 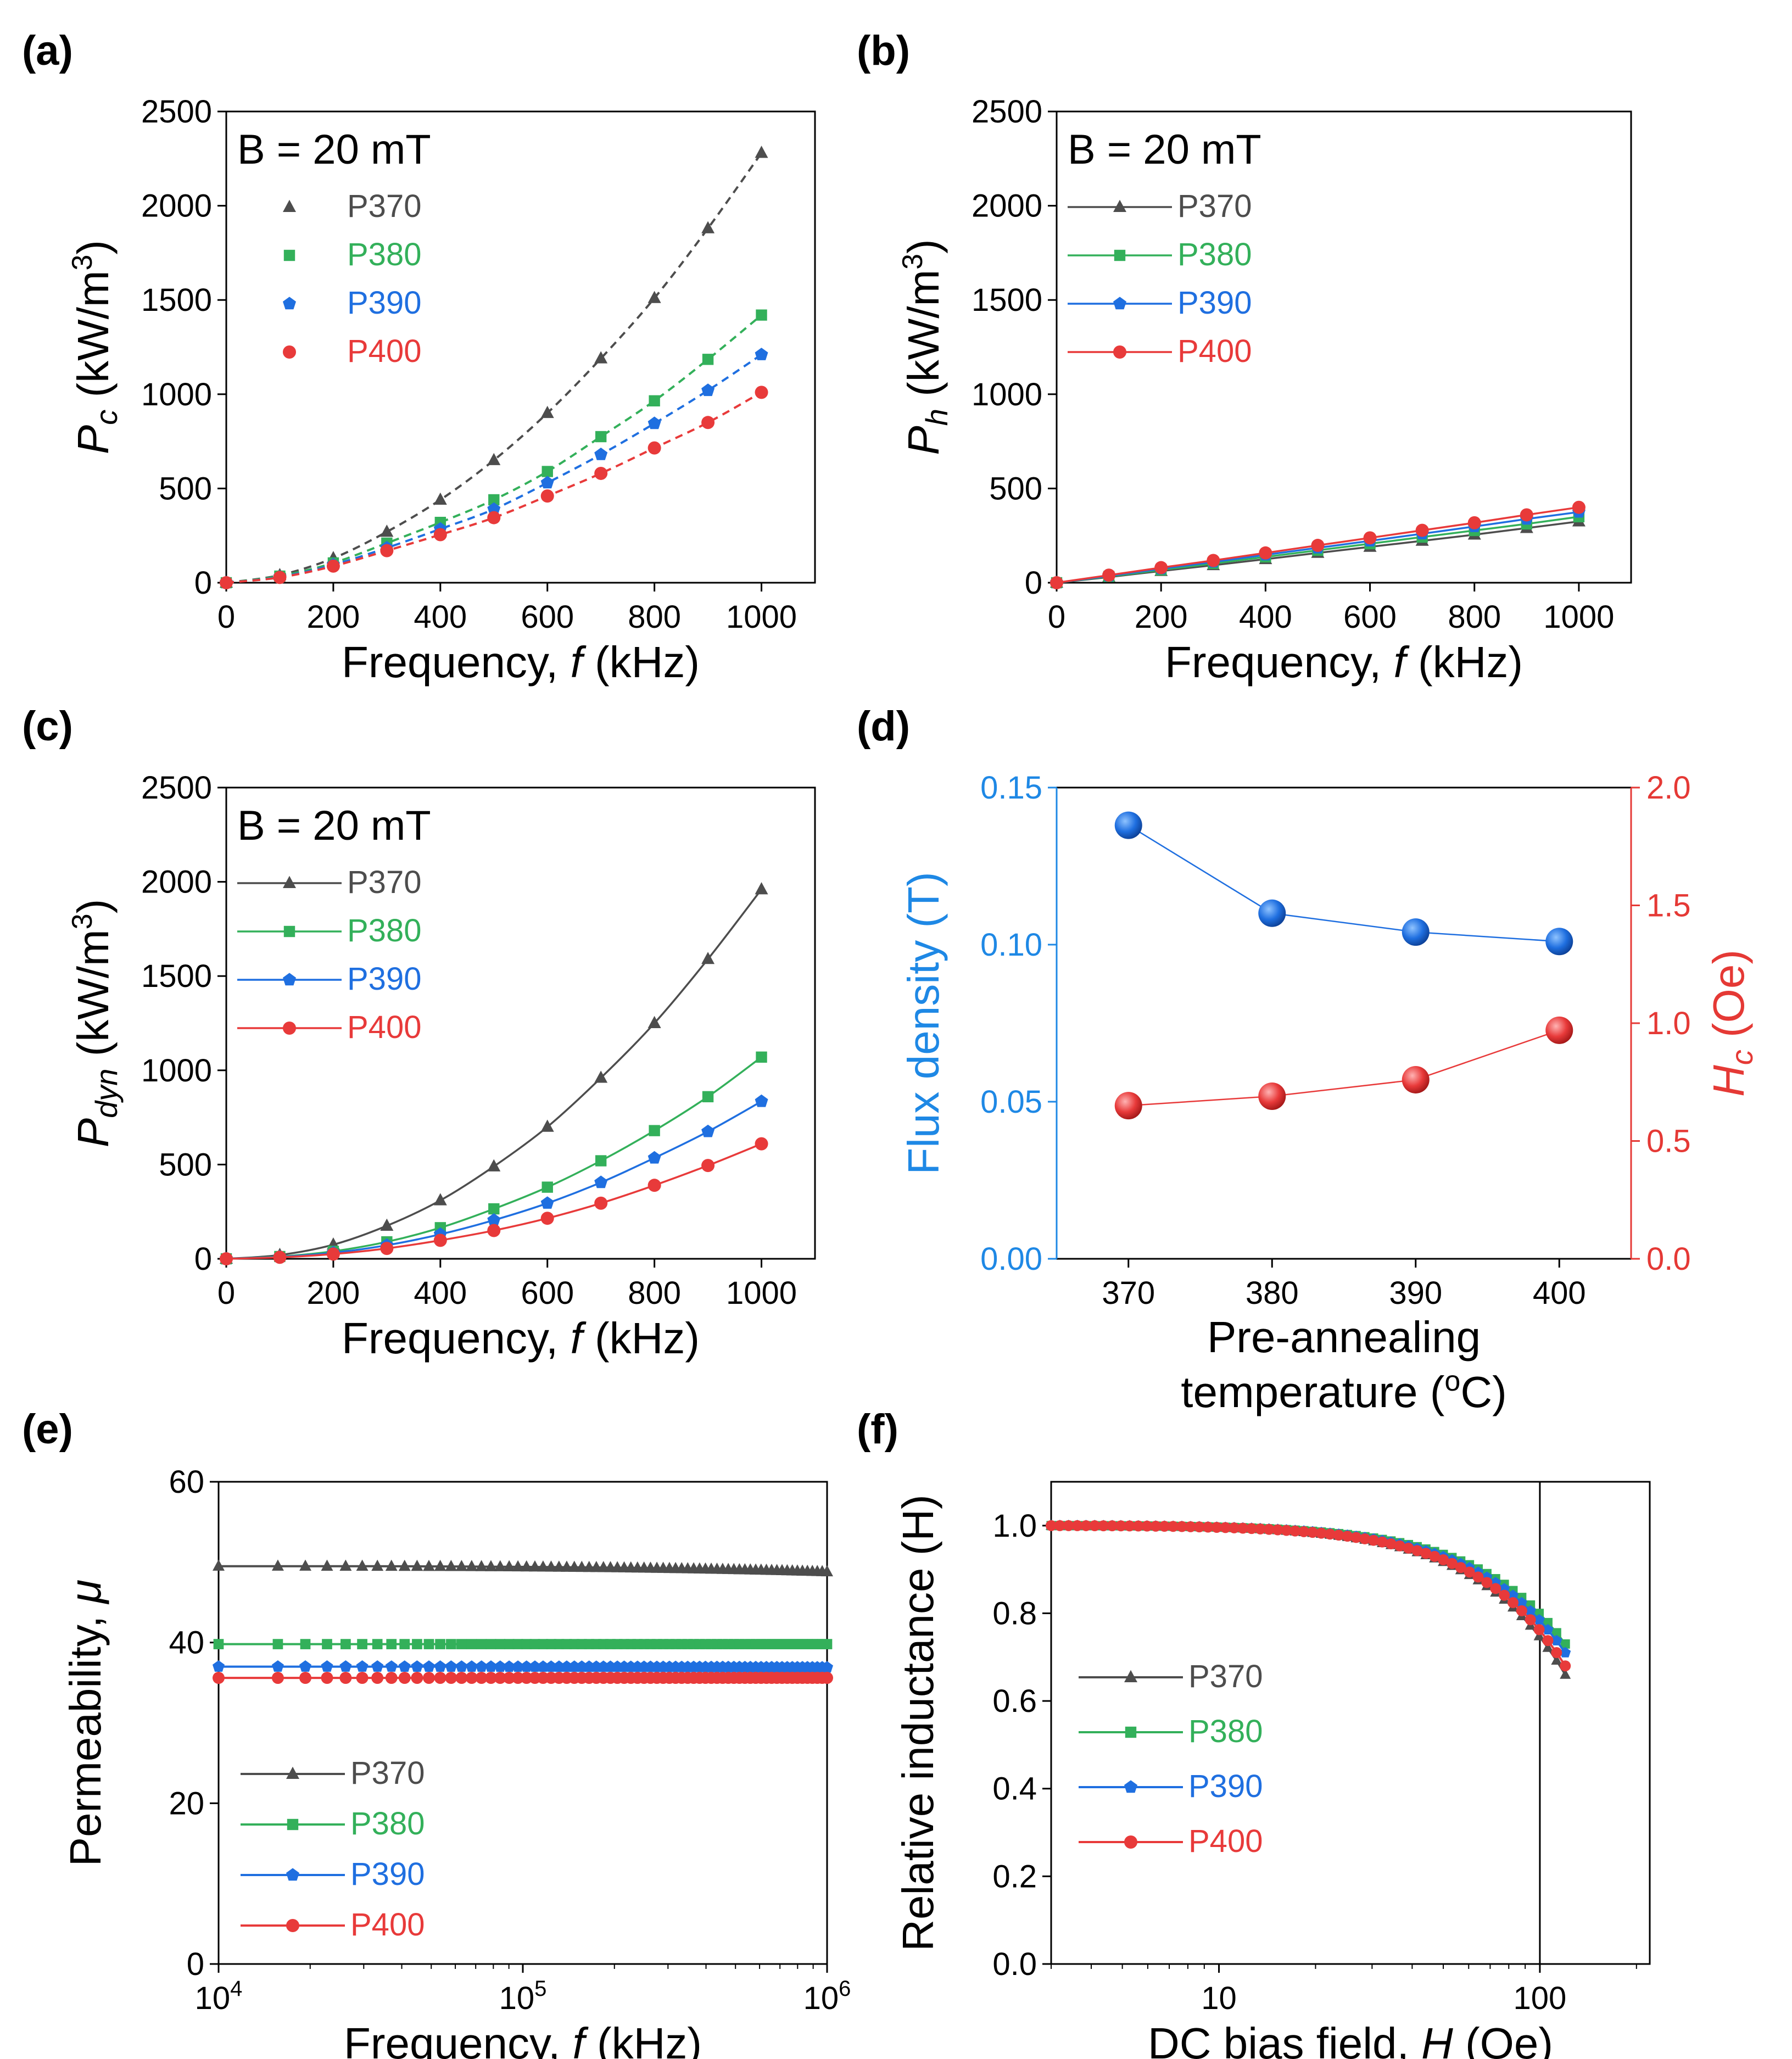 What do you see at coordinates (520, 1023) in the screenshot?
I see `plot-frame` at bounding box center [520, 1023].